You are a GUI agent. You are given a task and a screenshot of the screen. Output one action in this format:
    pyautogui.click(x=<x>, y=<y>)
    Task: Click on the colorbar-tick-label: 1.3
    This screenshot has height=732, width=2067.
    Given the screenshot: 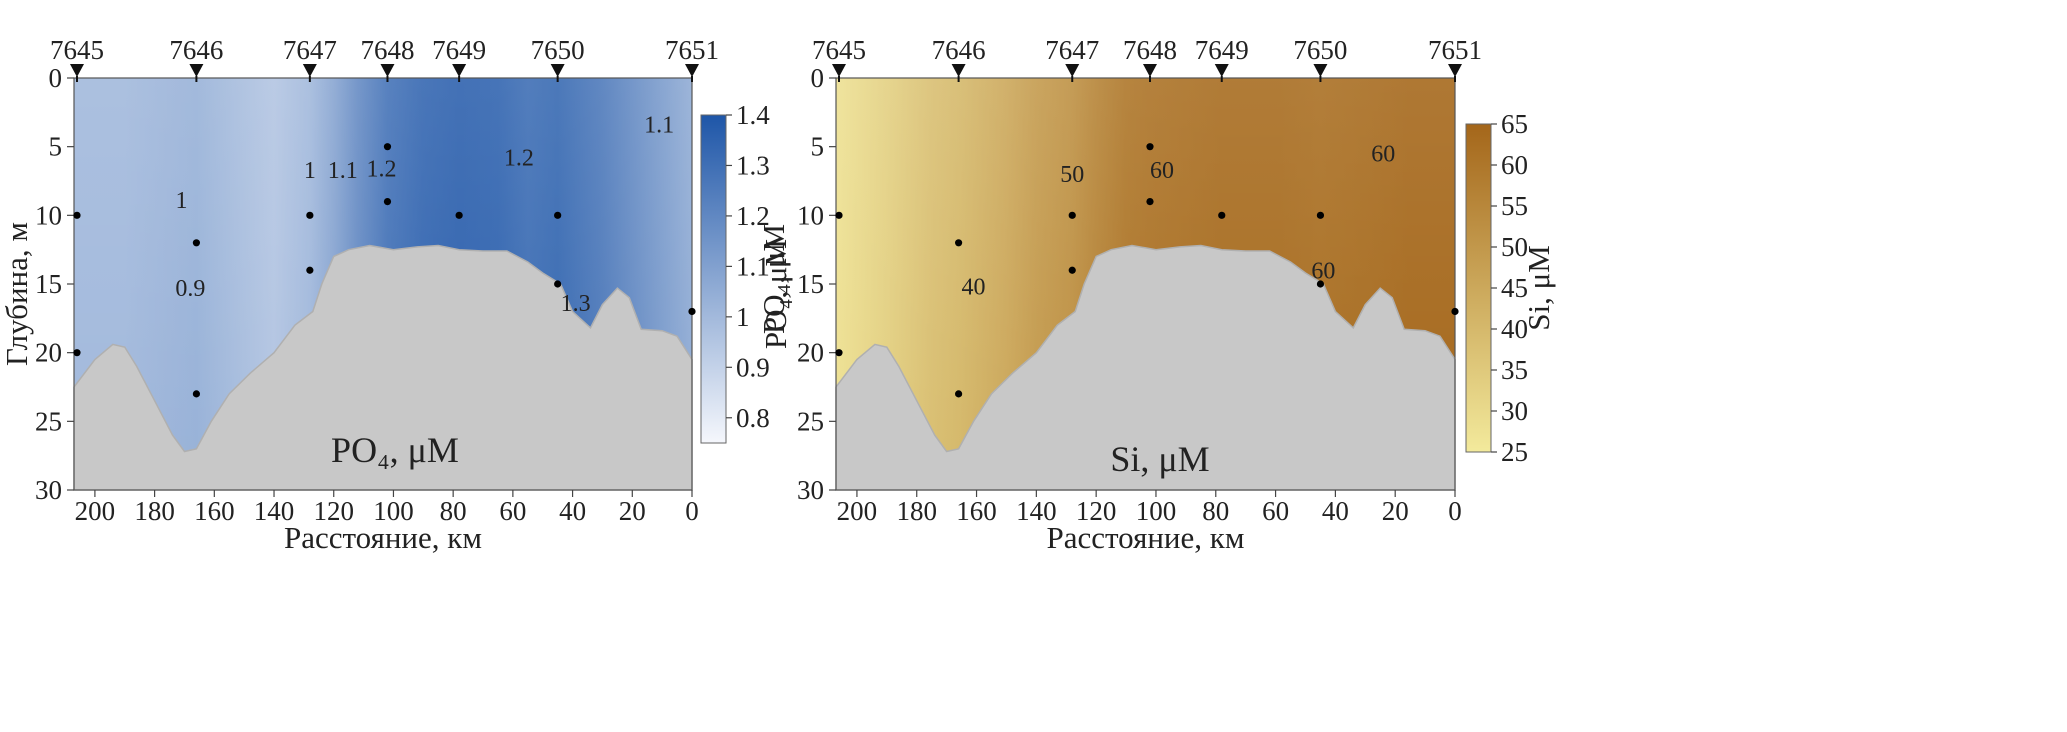 What is the action you would take?
    pyautogui.click(x=753, y=165)
    